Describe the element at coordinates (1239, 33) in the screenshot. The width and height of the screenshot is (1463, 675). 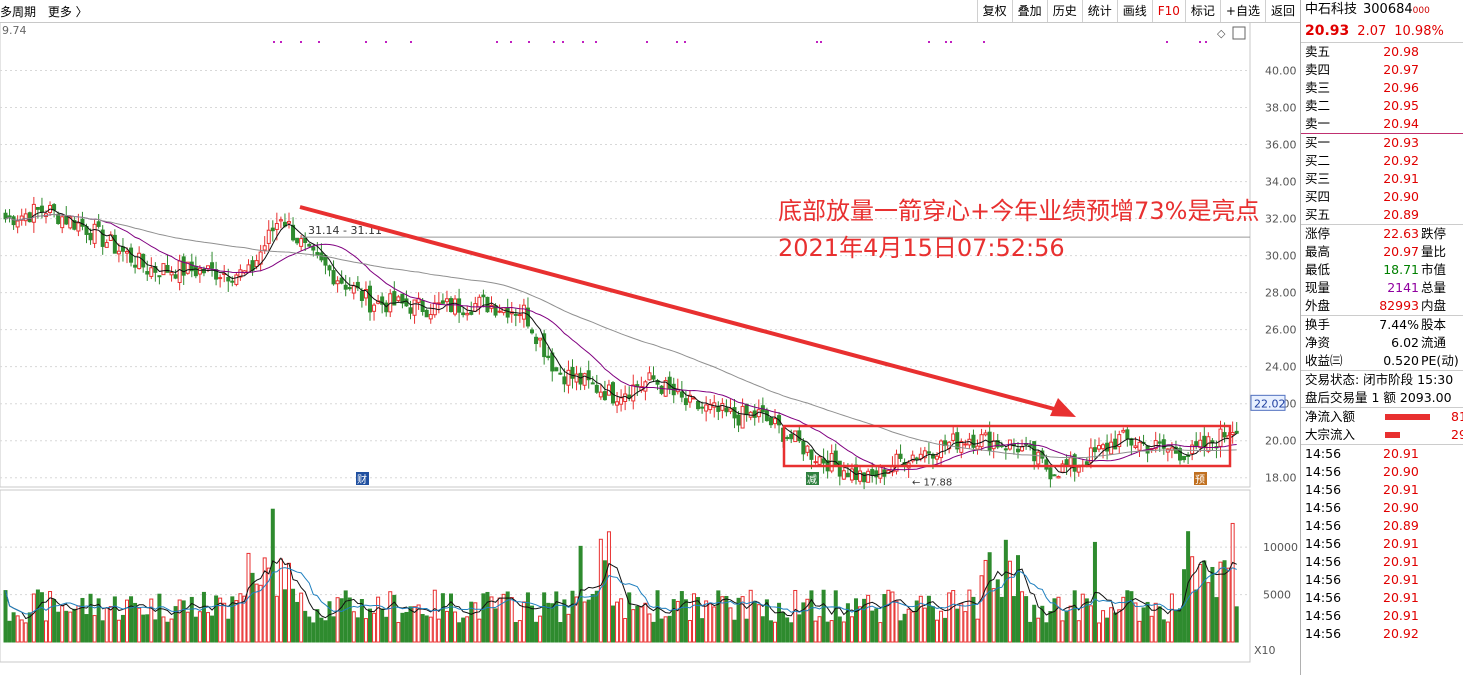
I see `pane-restore-icon` at that location.